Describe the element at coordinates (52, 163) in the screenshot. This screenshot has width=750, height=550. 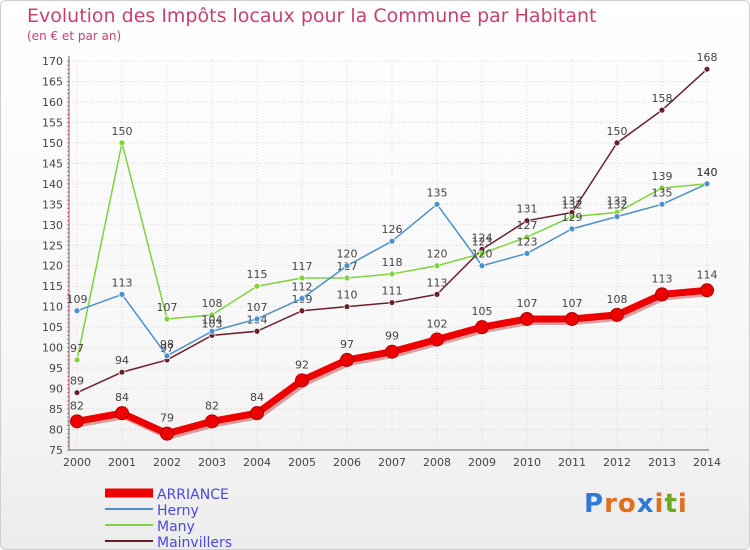
I see `y-tick-label: 145` at that location.